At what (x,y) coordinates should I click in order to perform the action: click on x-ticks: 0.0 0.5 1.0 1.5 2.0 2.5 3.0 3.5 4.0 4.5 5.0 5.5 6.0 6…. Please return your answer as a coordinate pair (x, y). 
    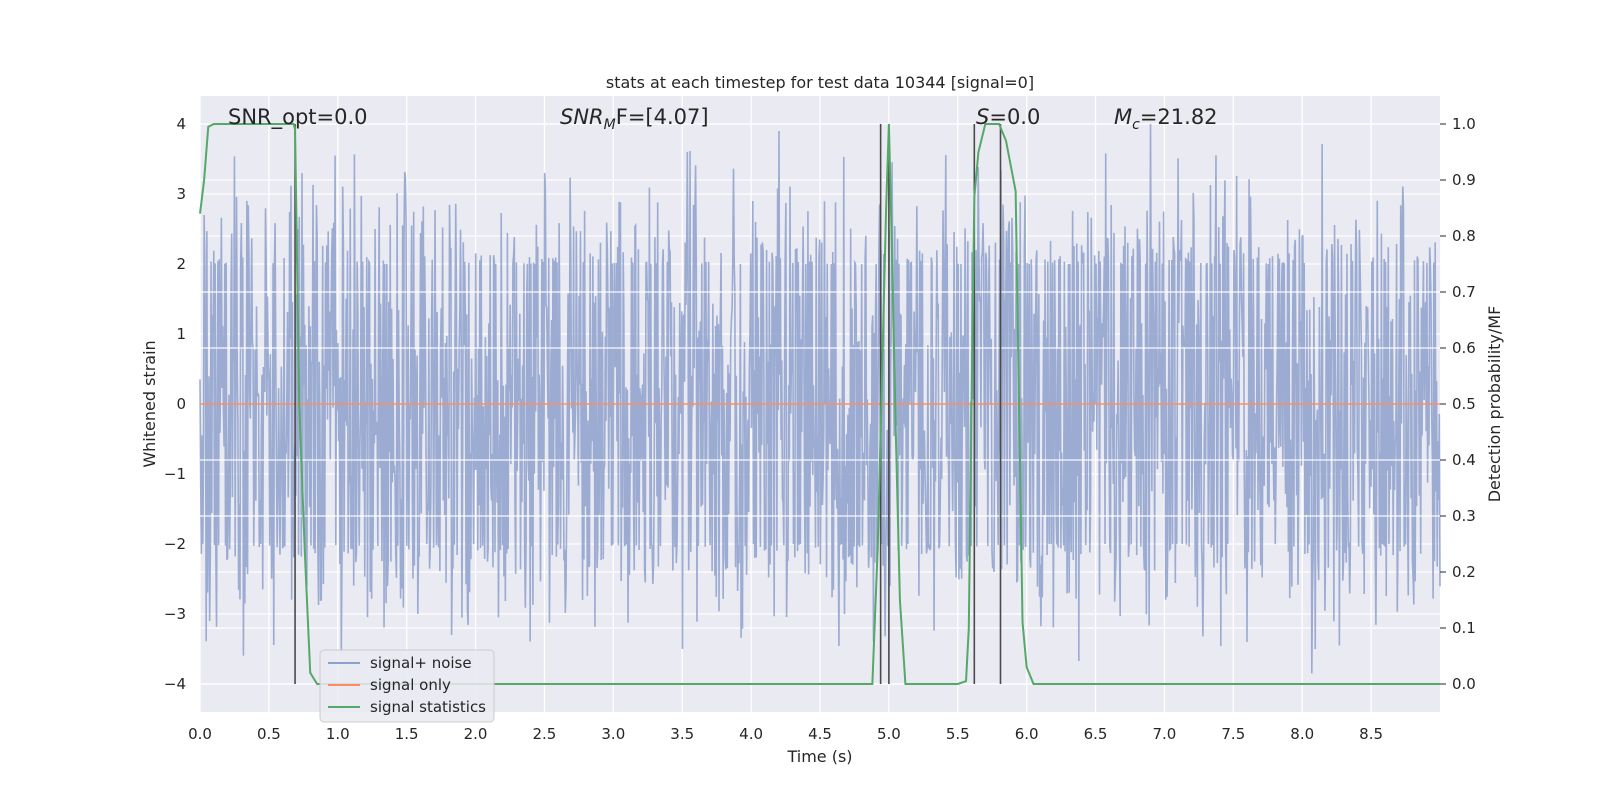
    Looking at the image, I should click on (785, 734).